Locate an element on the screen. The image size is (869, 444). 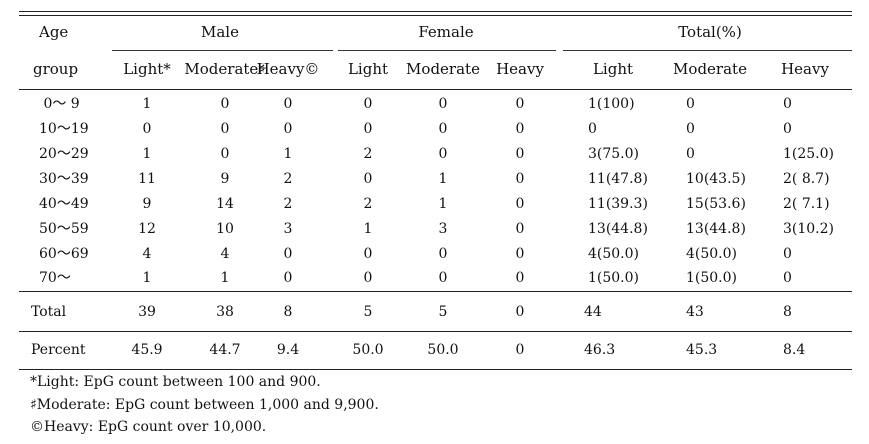
table-cell: 1(100) is located at coordinates (611, 104).